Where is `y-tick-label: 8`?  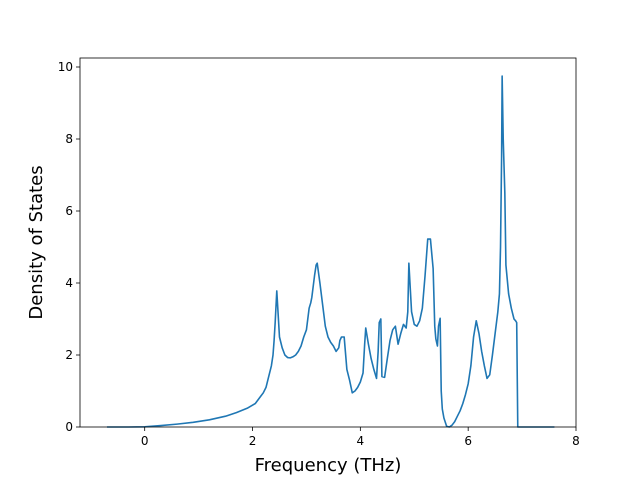
y-tick-label: 8 is located at coordinates (69, 139).